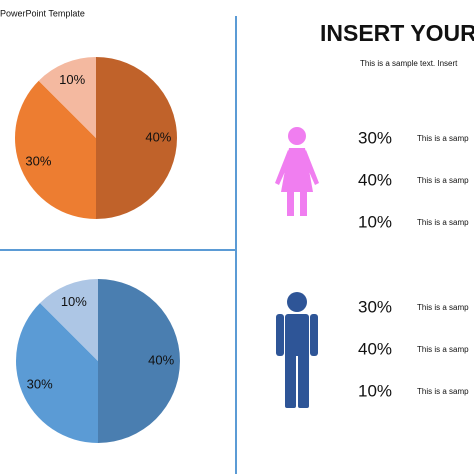 The image size is (474, 474). Describe the element at coordinates (297, 350) in the screenshot. I see `male-icon` at that location.